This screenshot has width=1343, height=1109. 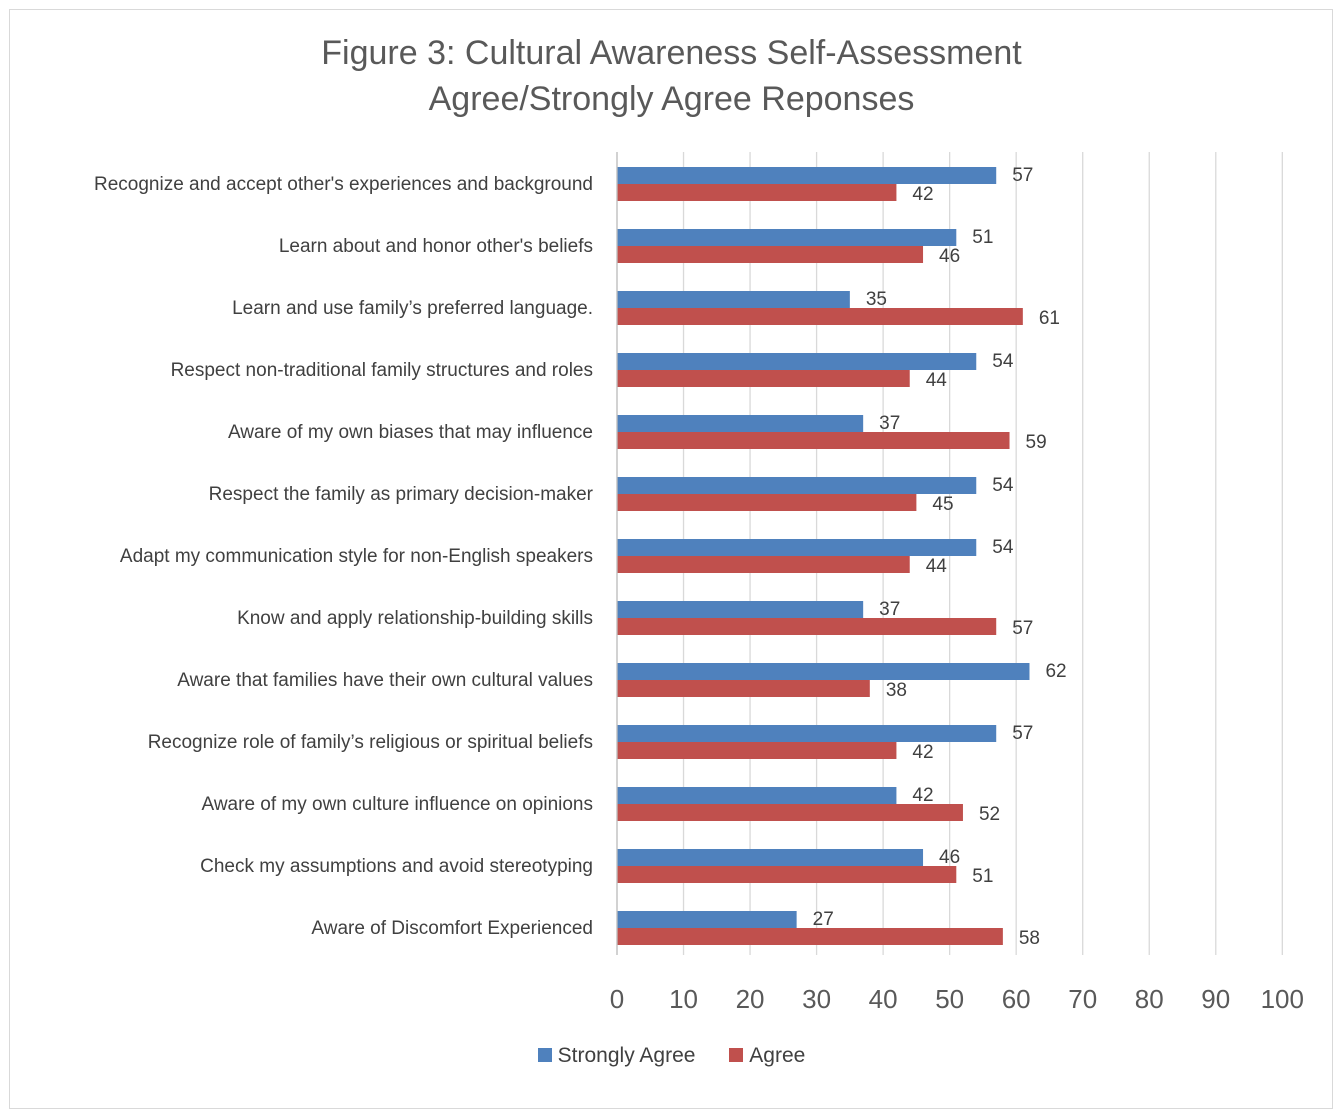 I want to click on data-label-agree: 57, so click(x=1022, y=628).